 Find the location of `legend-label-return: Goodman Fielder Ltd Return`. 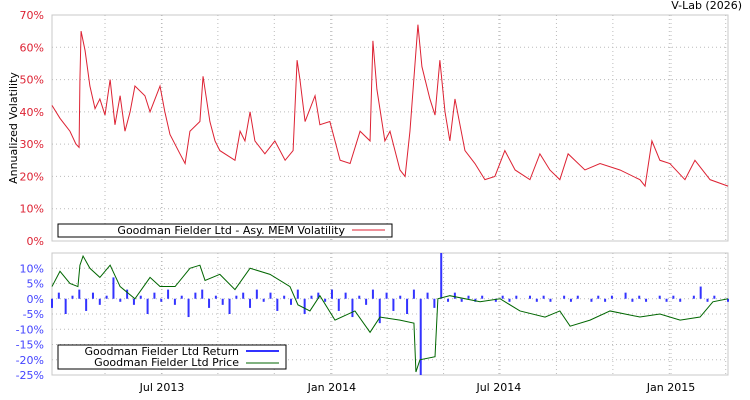

legend-label-return: Goodman Fielder Ltd Return is located at coordinates (162, 351).